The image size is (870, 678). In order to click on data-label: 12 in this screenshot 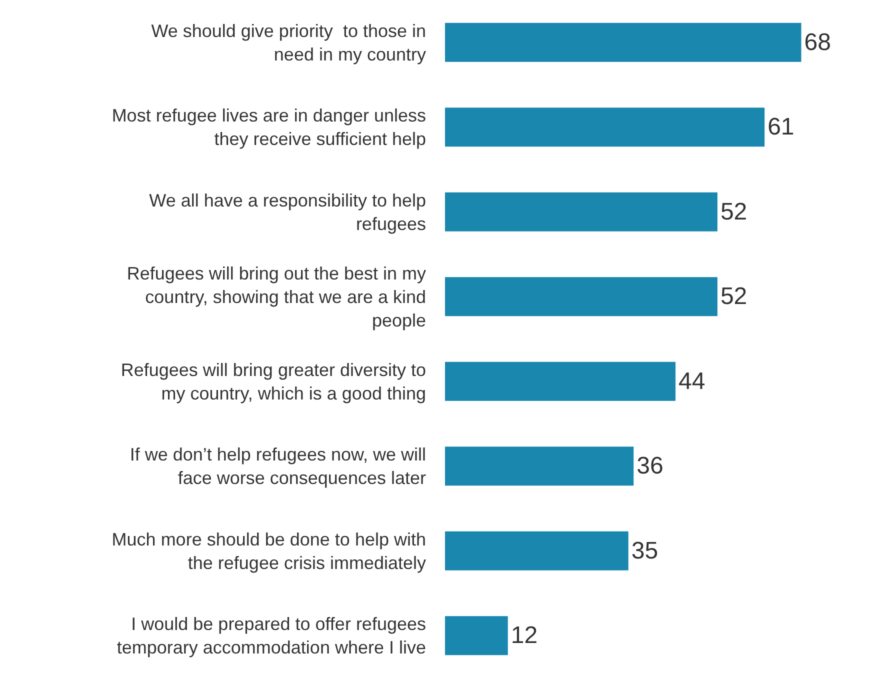, I will do `click(524, 636)`.